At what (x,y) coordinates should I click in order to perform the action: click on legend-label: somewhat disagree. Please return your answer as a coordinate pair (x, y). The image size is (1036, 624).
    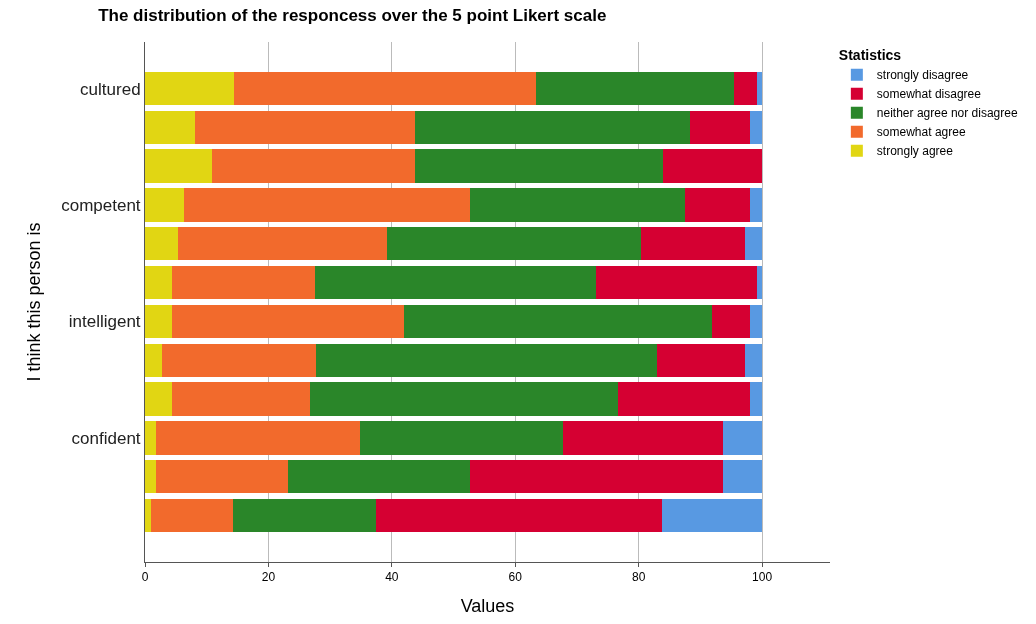
    Looking at the image, I should click on (929, 94).